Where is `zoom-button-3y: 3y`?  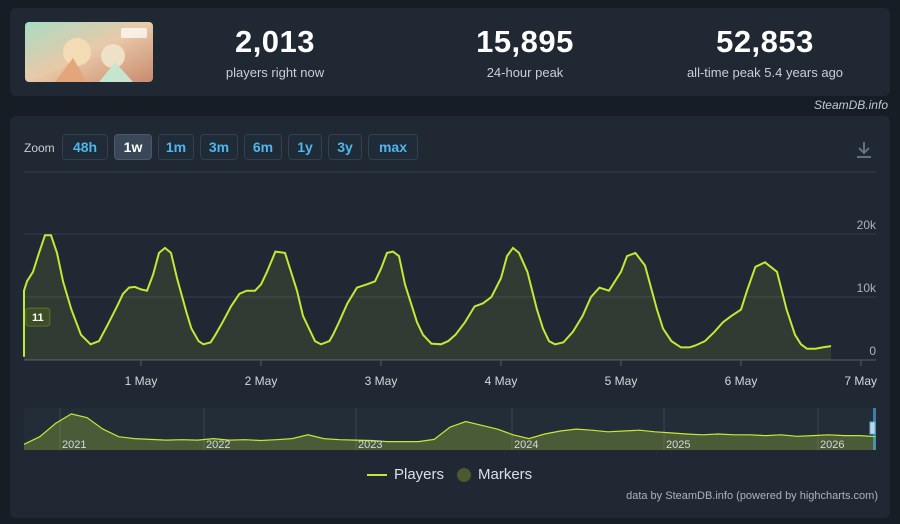
zoom-button-3y: 3y is located at coordinates (345, 147).